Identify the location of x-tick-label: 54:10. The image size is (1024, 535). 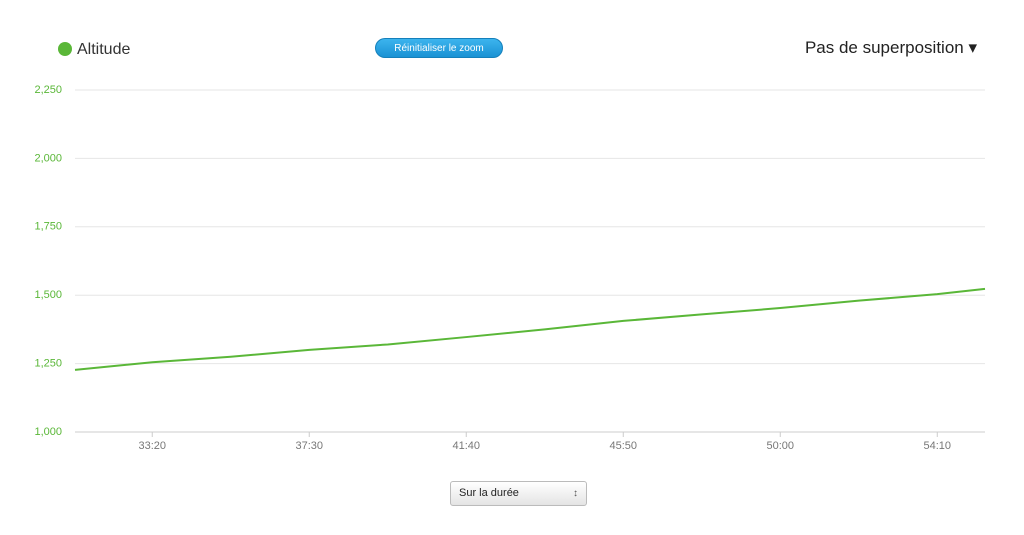
(938, 446).